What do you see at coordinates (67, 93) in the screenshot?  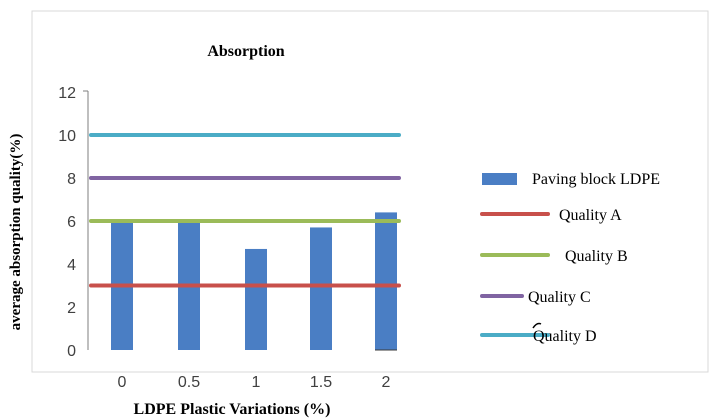 I see `y-tick-label: 12` at bounding box center [67, 93].